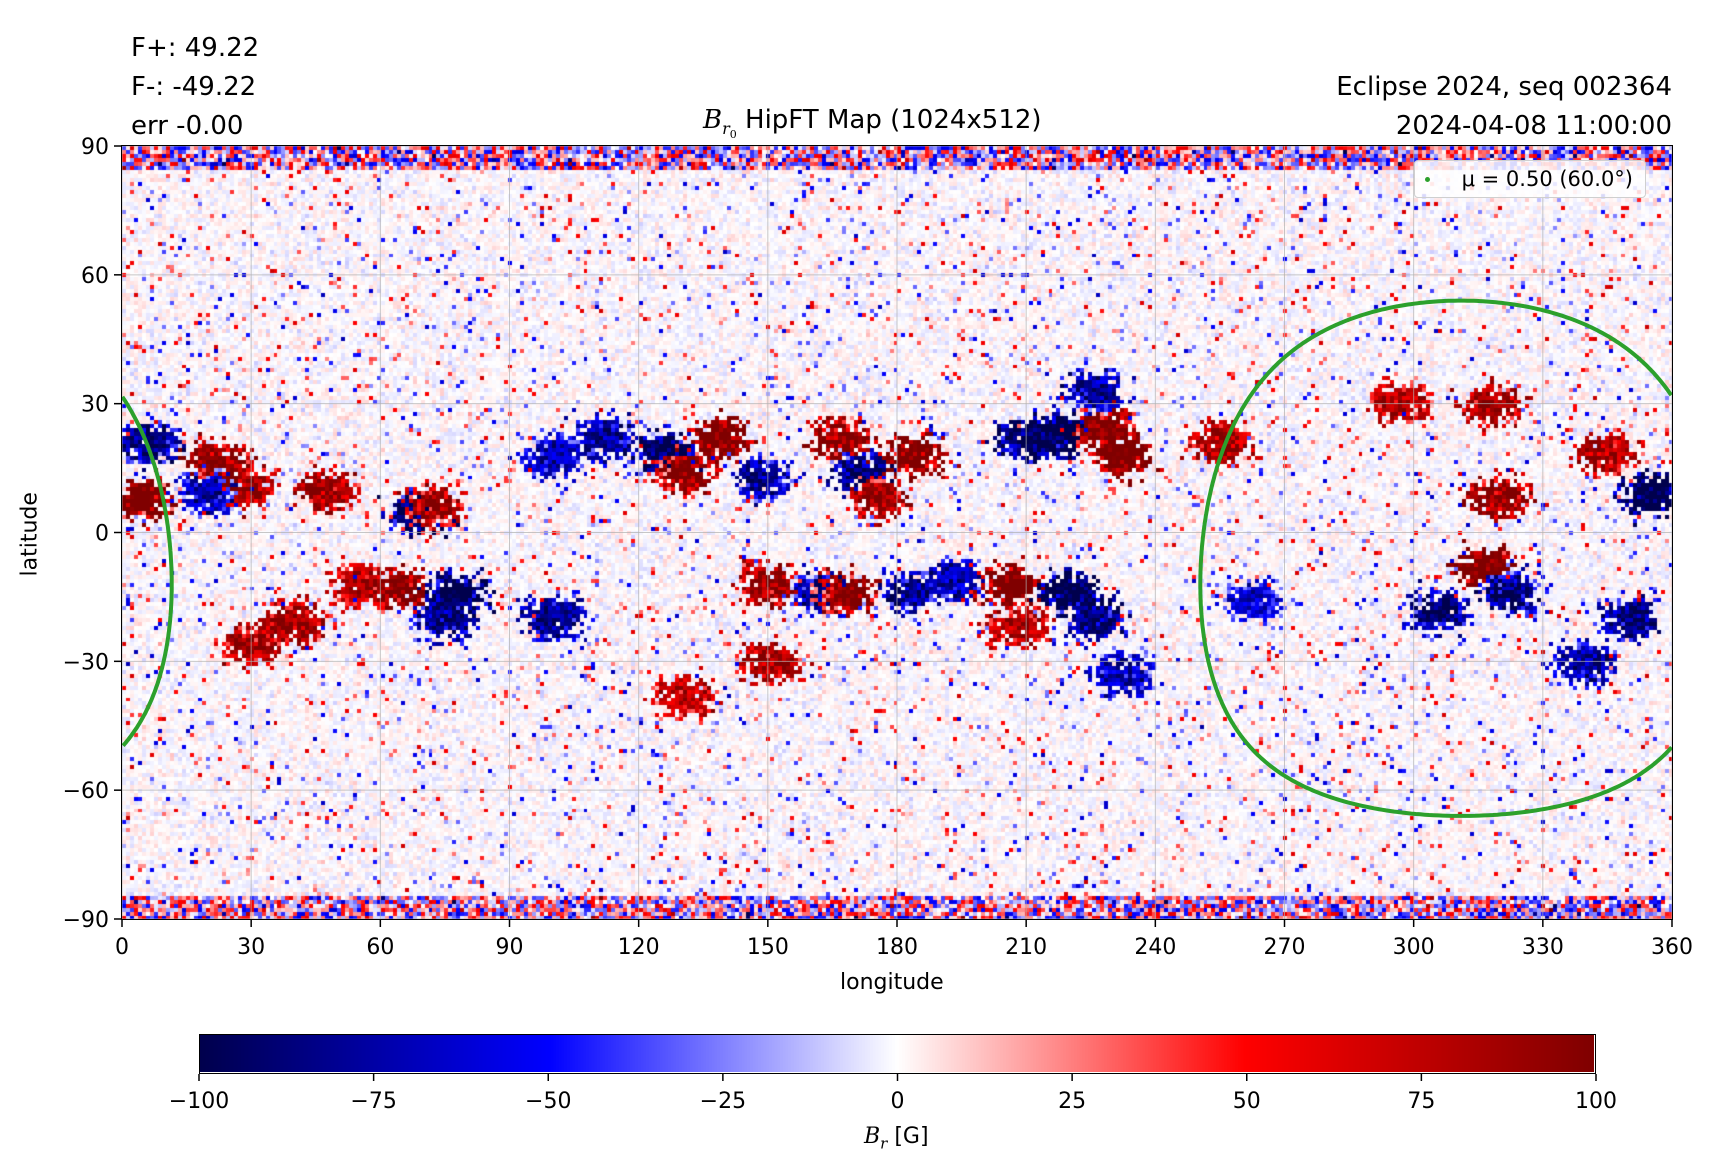 The width and height of the screenshot is (1728, 1156). What do you see at coordinates (713, 120) in the screenshot?
I see `title-symbol: B` at bounding box center [713, 120].